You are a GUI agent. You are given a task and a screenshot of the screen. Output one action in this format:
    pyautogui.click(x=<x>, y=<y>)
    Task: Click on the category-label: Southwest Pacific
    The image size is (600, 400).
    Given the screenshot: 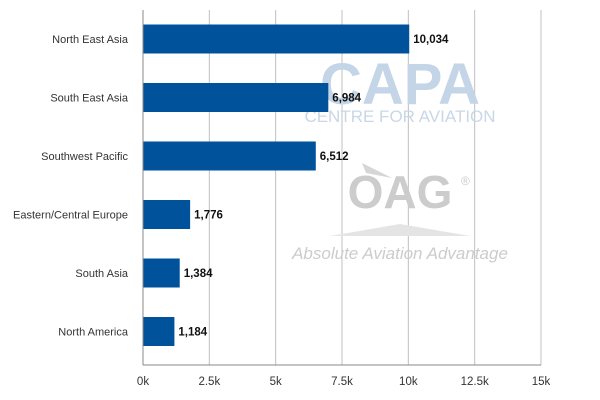 What is the action you would take?
    pyautogui.click(x=84, y=157)
    